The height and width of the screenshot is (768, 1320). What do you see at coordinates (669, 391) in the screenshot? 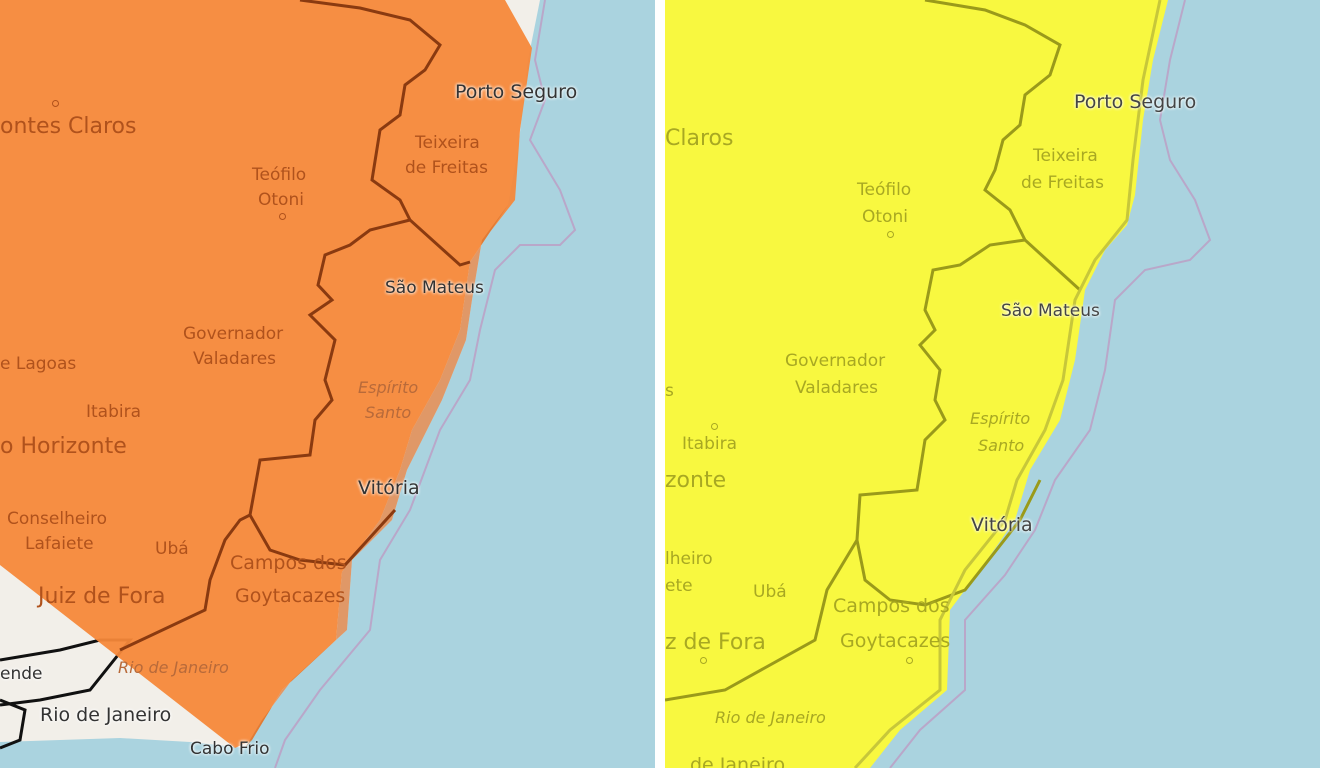
I see `city-label-lagoas: s` at bounding box center [669, 391].